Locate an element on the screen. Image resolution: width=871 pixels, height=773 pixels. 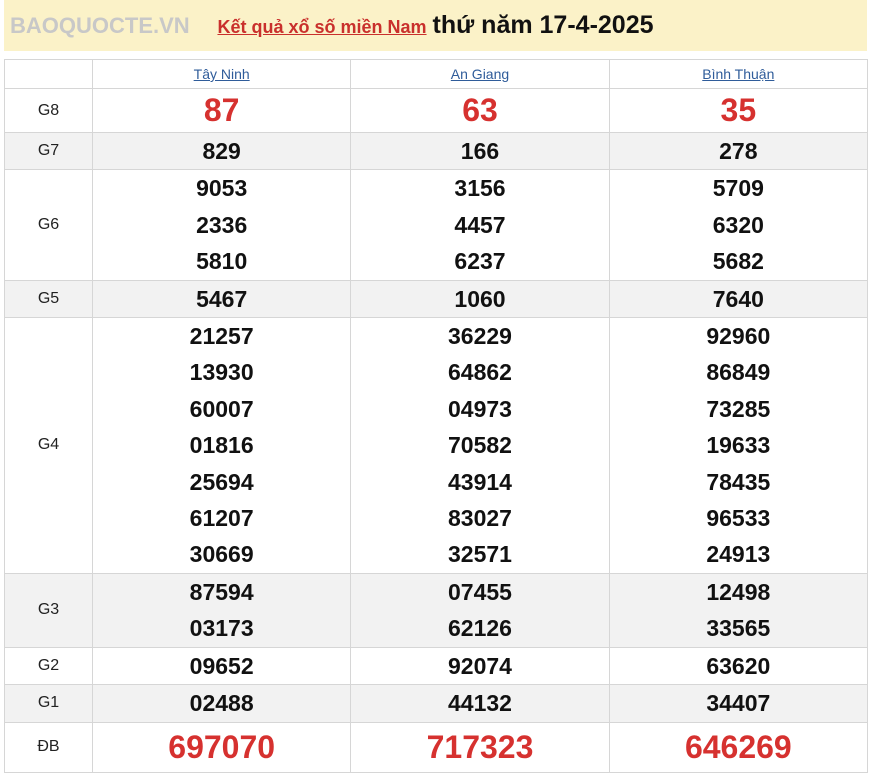
prize-number: 83027 is located at coordinates (480, 518).